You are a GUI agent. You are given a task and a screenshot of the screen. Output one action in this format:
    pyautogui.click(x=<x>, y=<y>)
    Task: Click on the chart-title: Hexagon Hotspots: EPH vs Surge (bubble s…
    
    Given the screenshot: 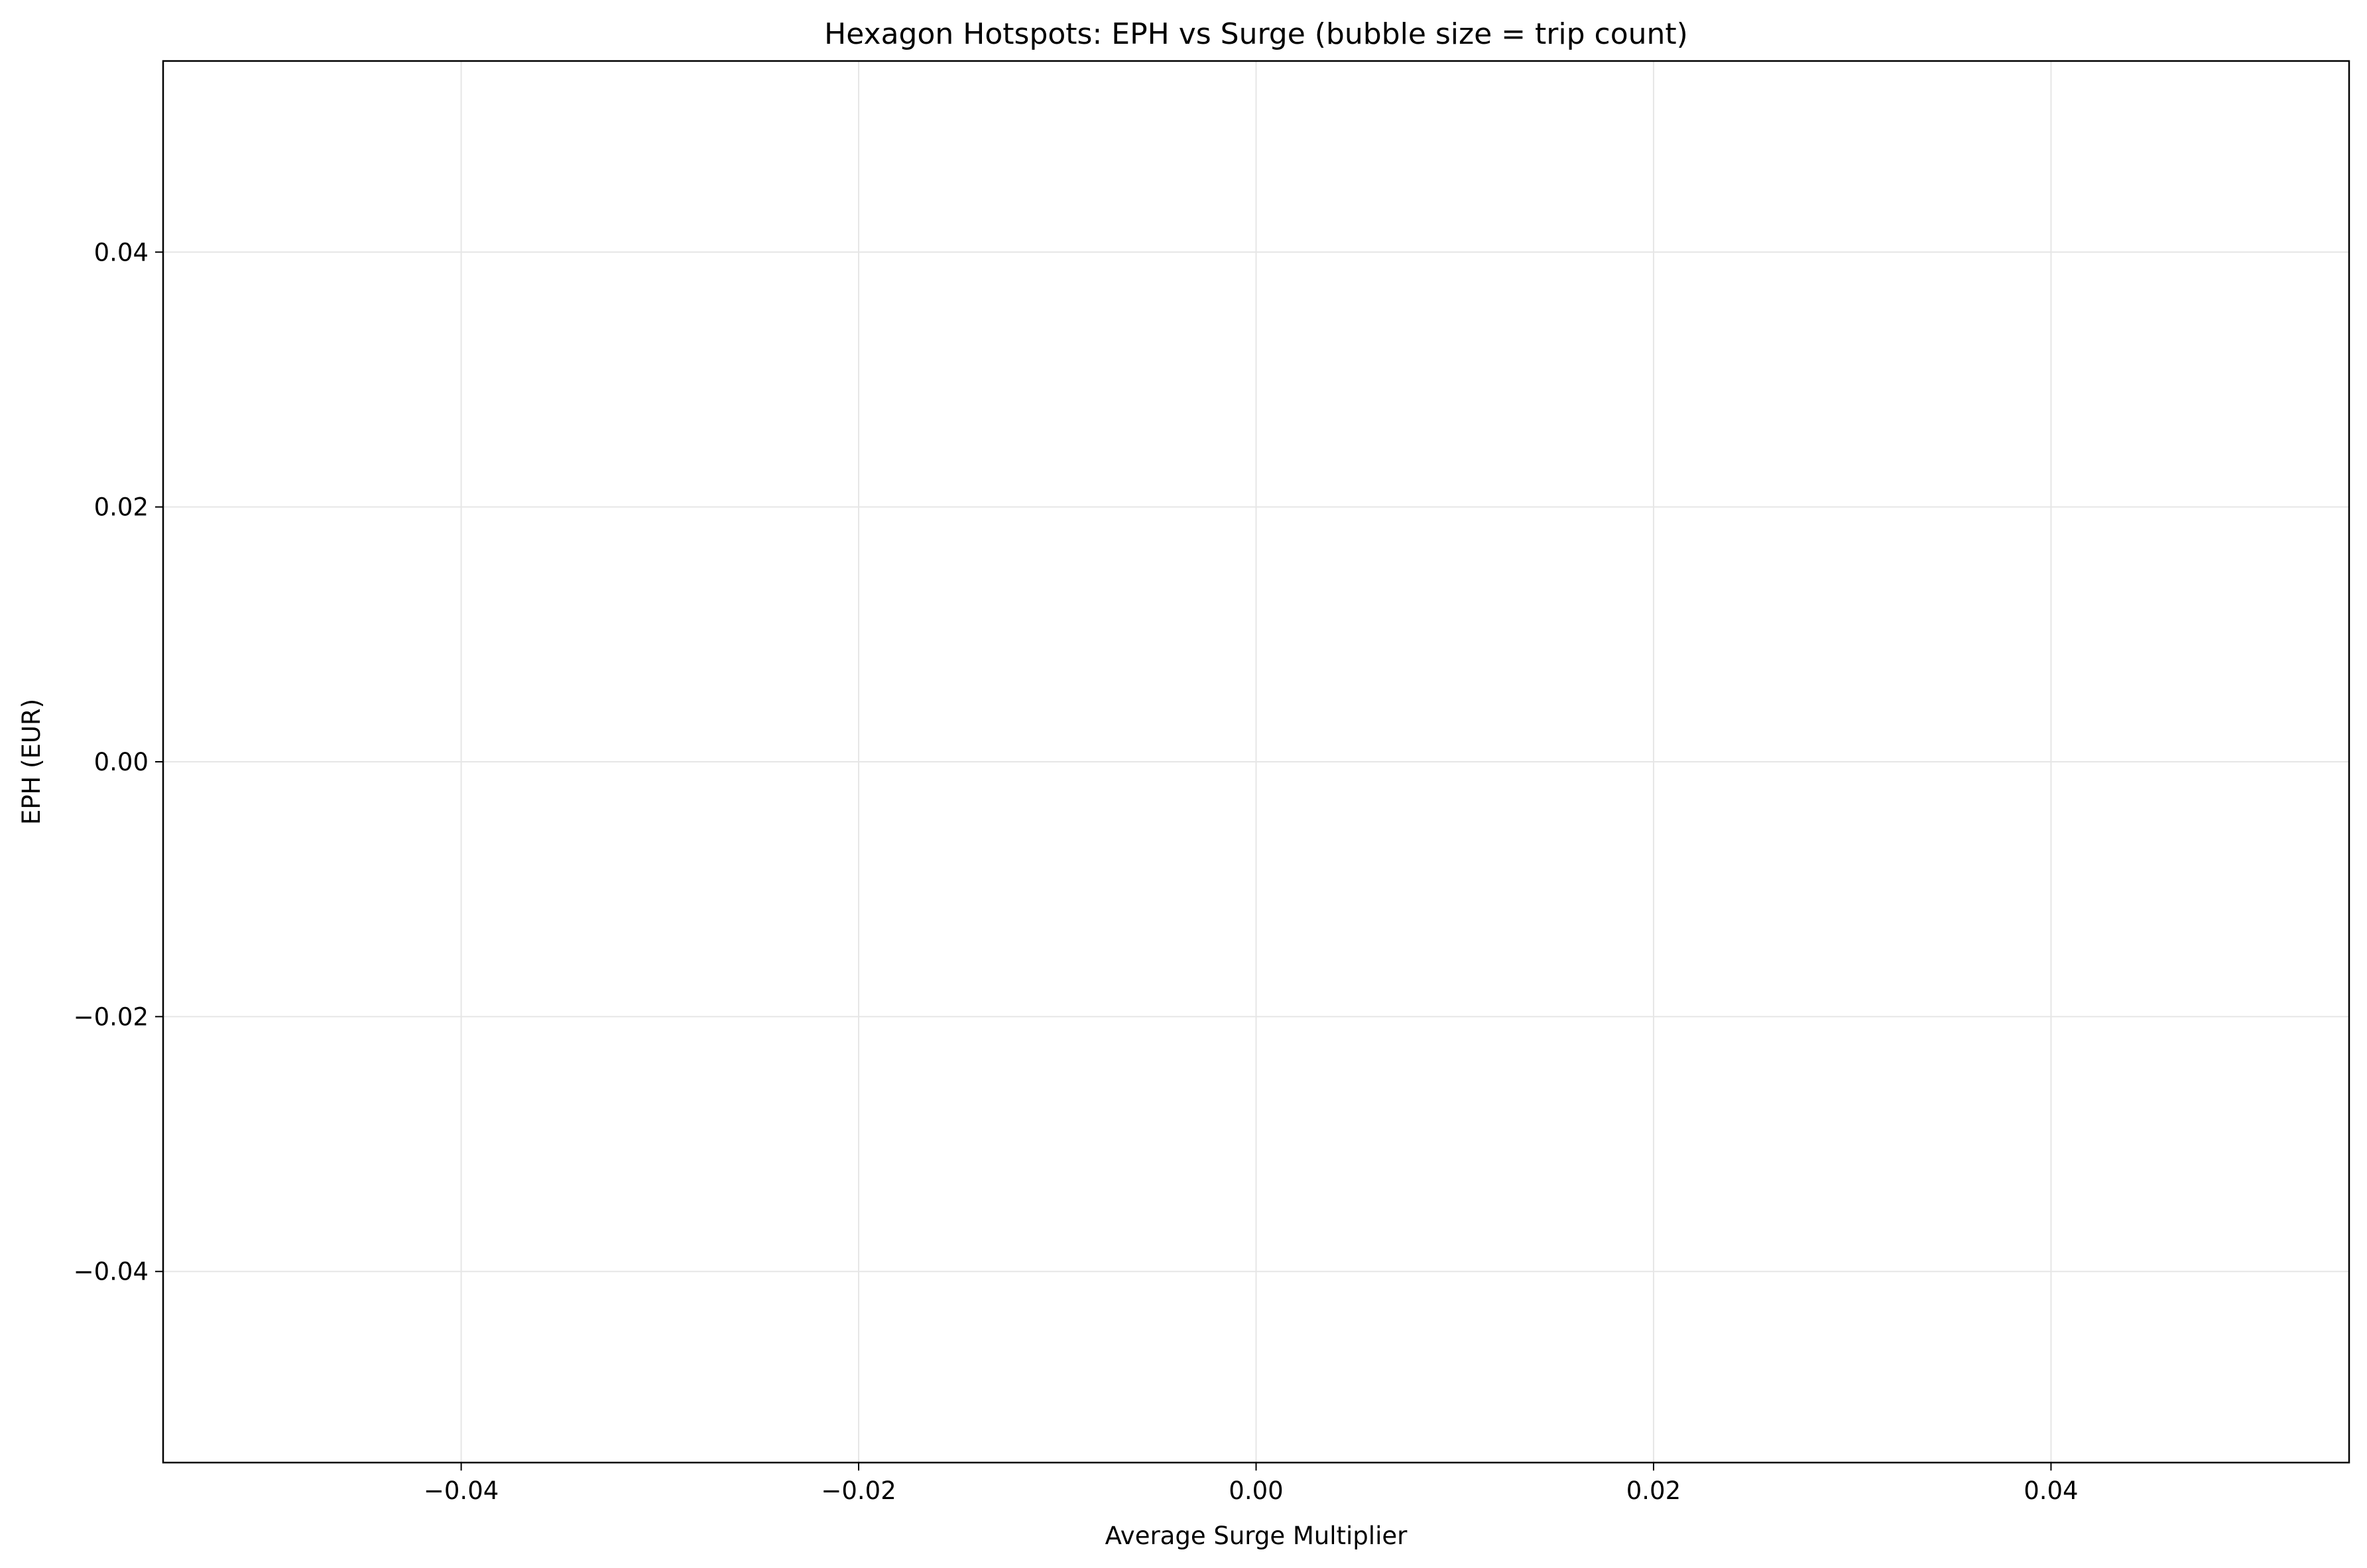 What is the action you would take?
    pyautogui.click(x=1256, y=34)
    